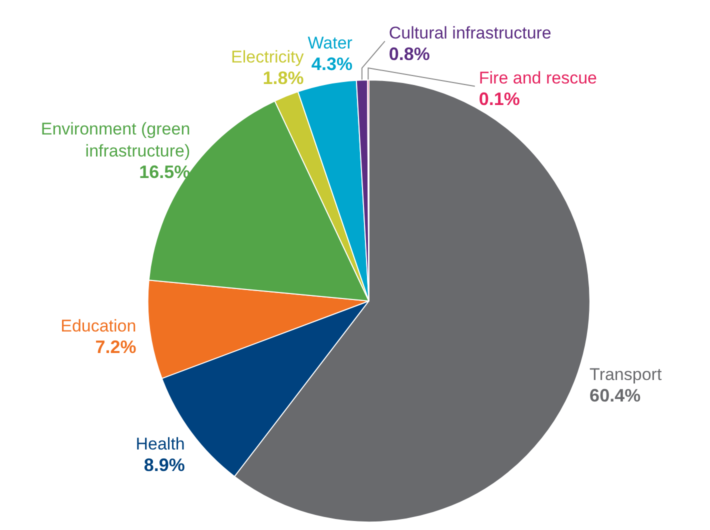 This screenshot has width=710, height=530. Describe the element at coordinates (283, 78) in the screenshot. I see `data-label: 1.8%` at that location.